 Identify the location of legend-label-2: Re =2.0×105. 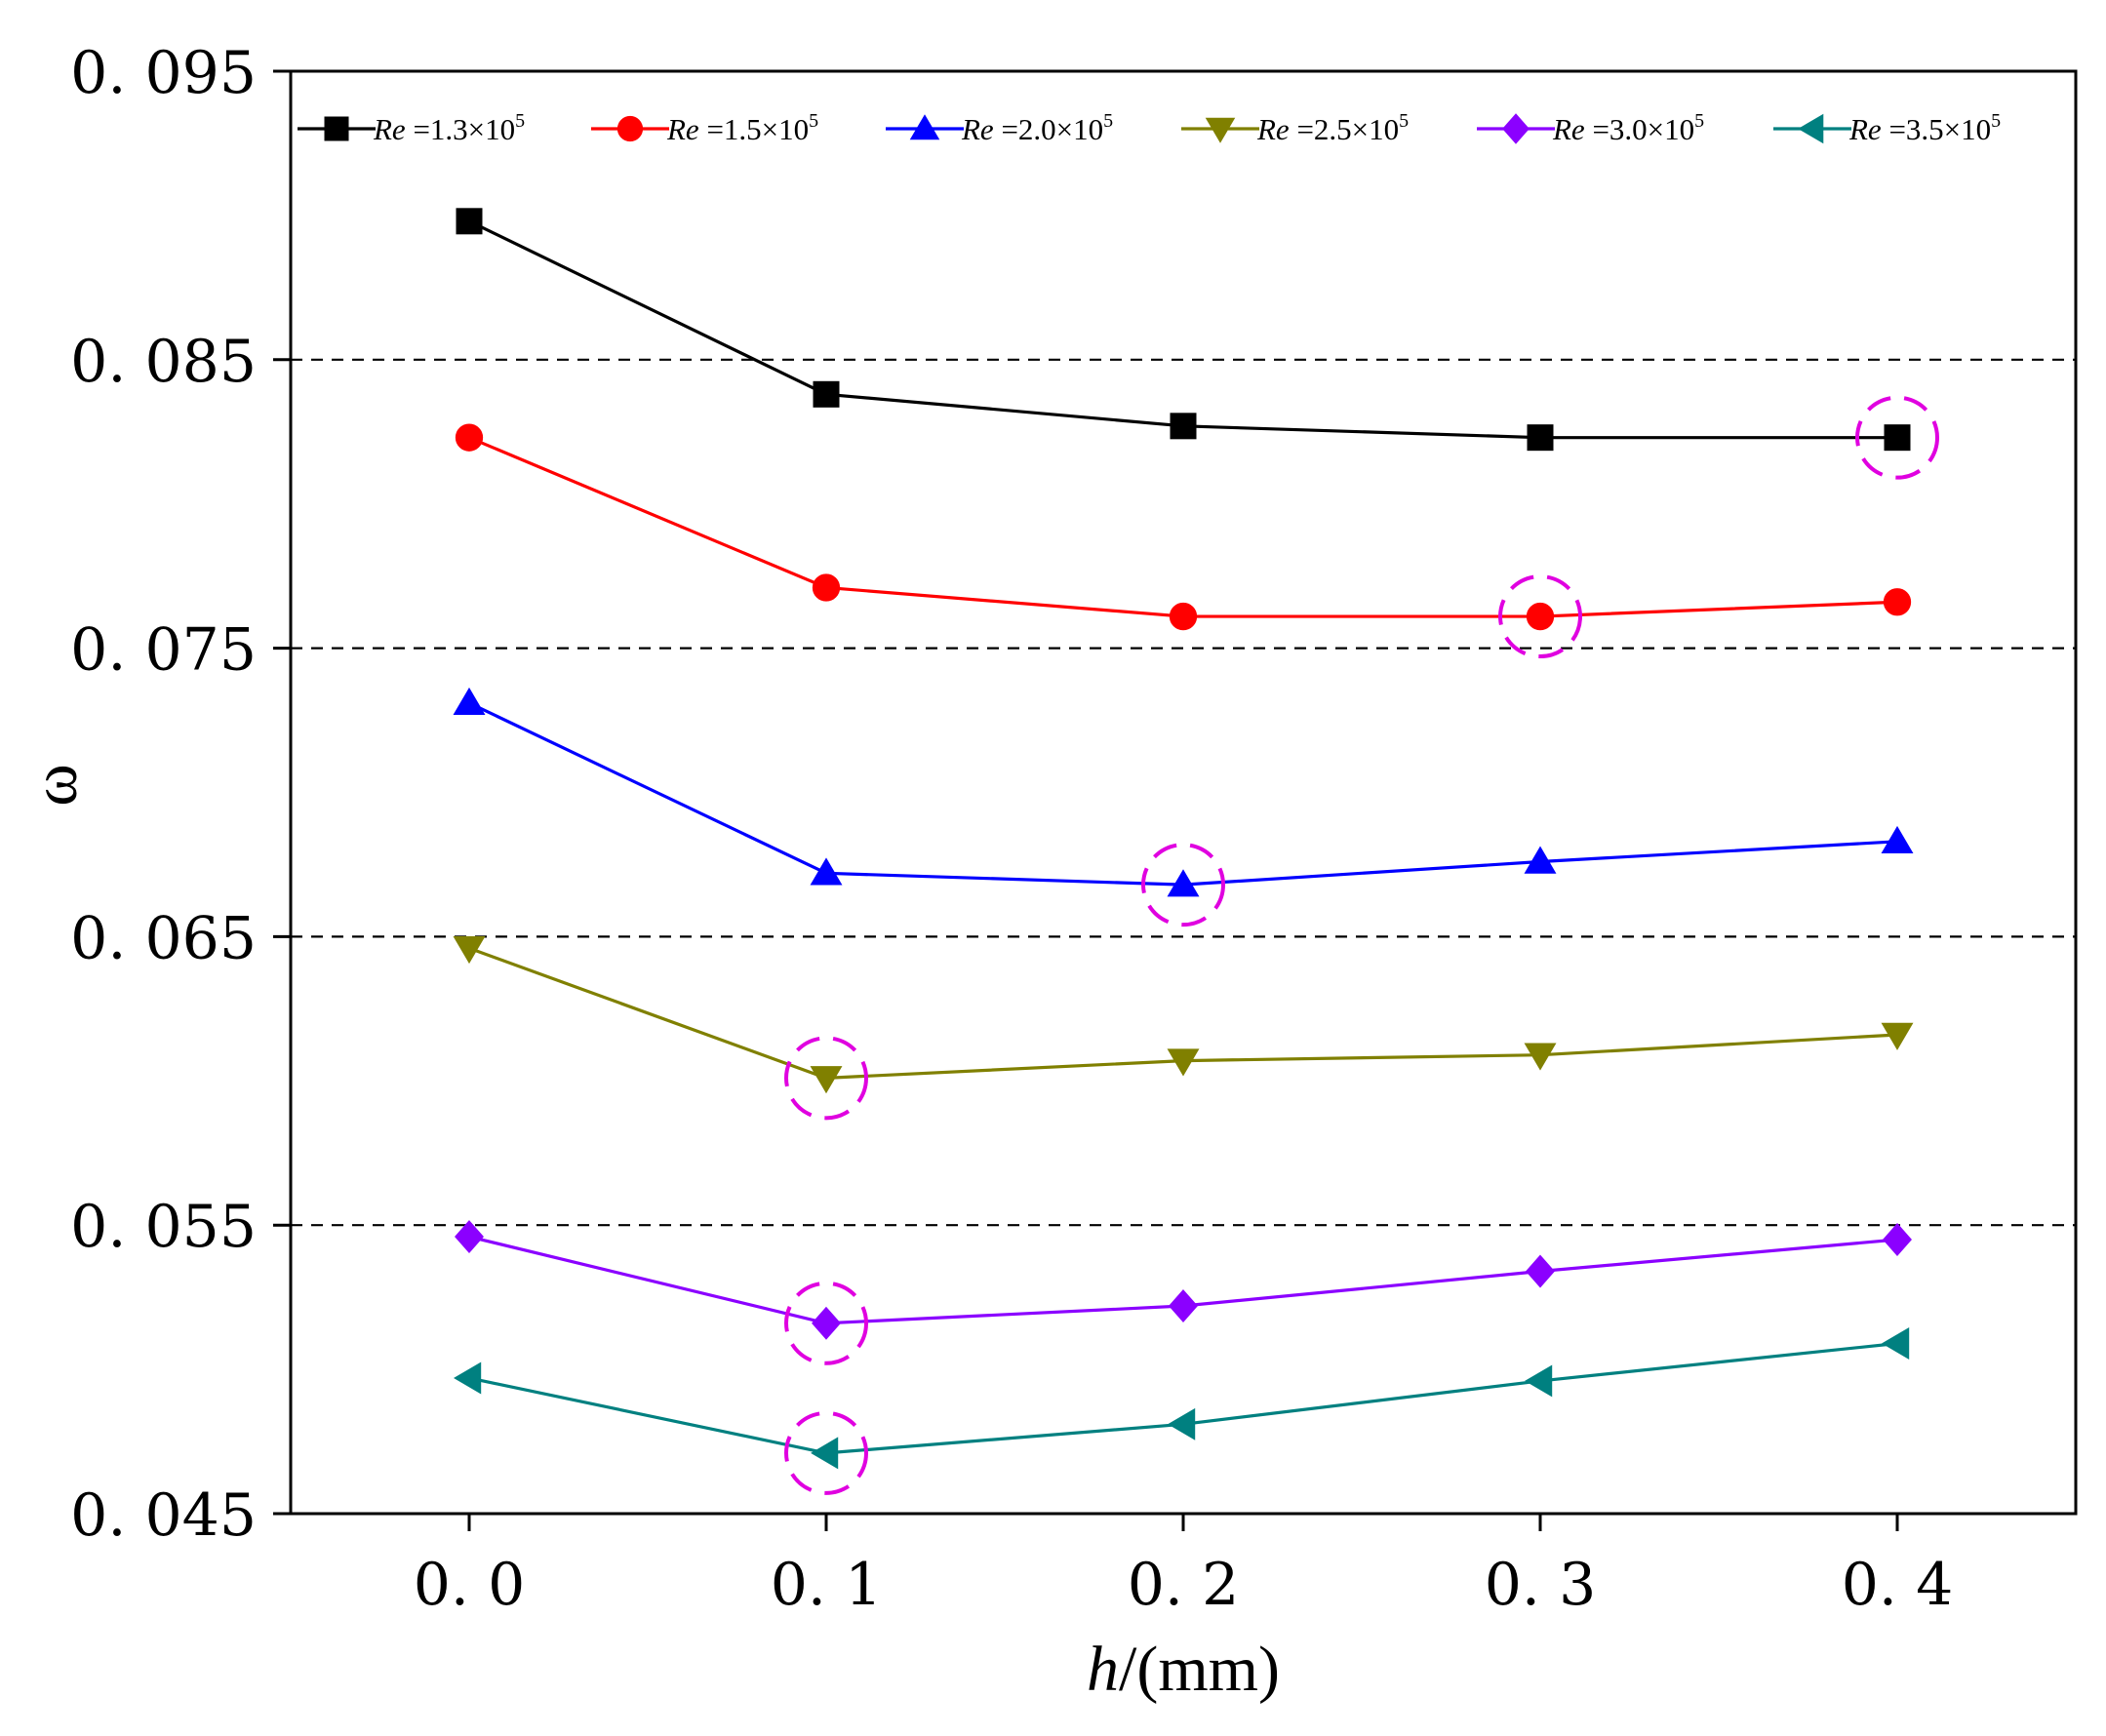
(1037, 128).